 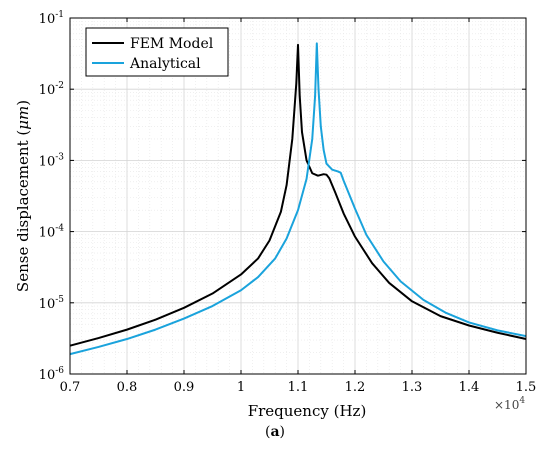 What do you see at coordinates (282, 432) in the screenshot?
I see `caption-close-paren: )` at bounding box center [282, 432].